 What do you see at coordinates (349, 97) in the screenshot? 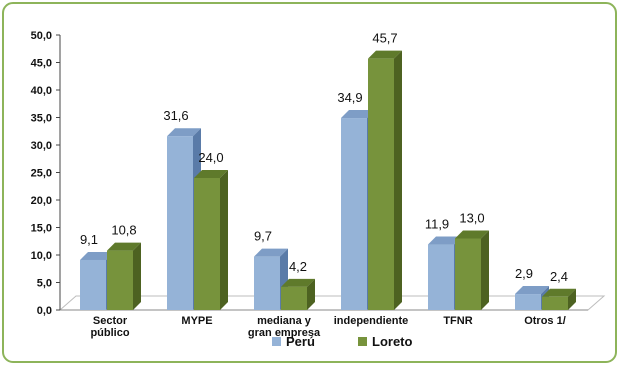
I see `data-label: 34,9` at bounding box center [349, 97].